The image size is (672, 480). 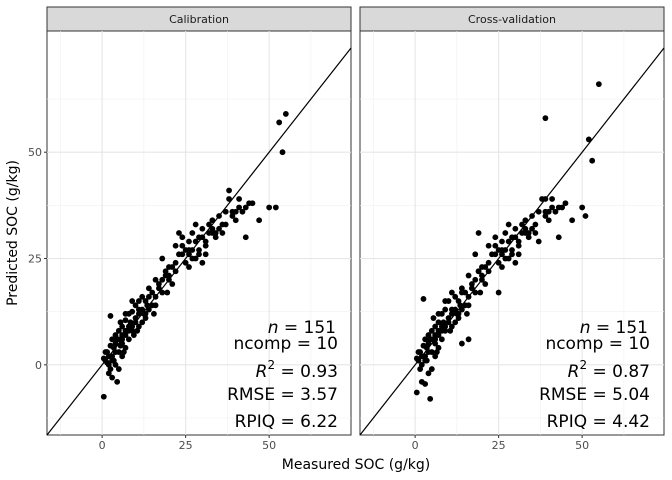 I want to click on stat-r2: R2 = 0.87, so click(x=609, y=370).